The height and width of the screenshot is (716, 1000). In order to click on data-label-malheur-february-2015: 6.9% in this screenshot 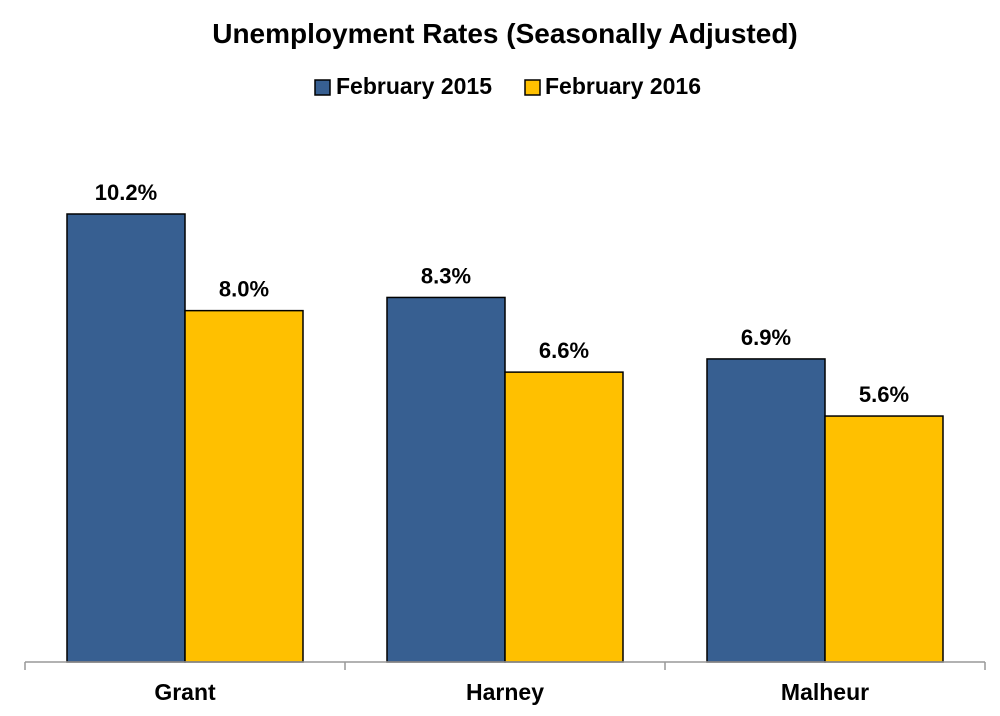, I will do `click(766, 337)`.